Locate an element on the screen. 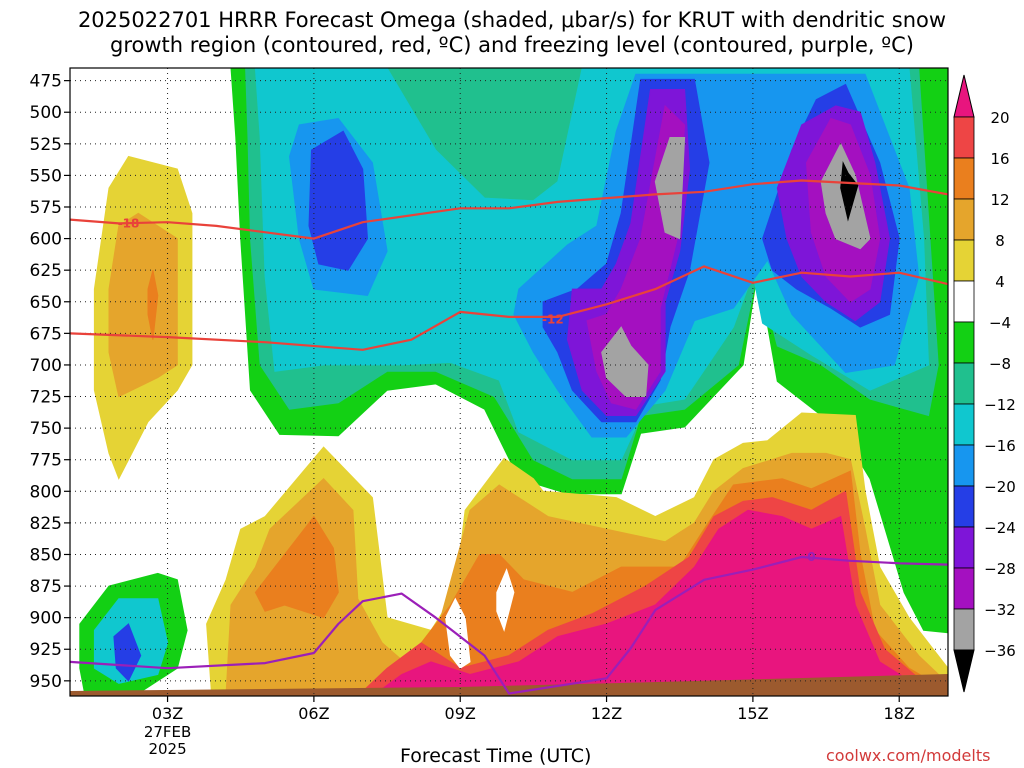 The width and height of the screenshot is (1024, 768). y-tick-label-775: 775 is located at coordinates (46, 461).